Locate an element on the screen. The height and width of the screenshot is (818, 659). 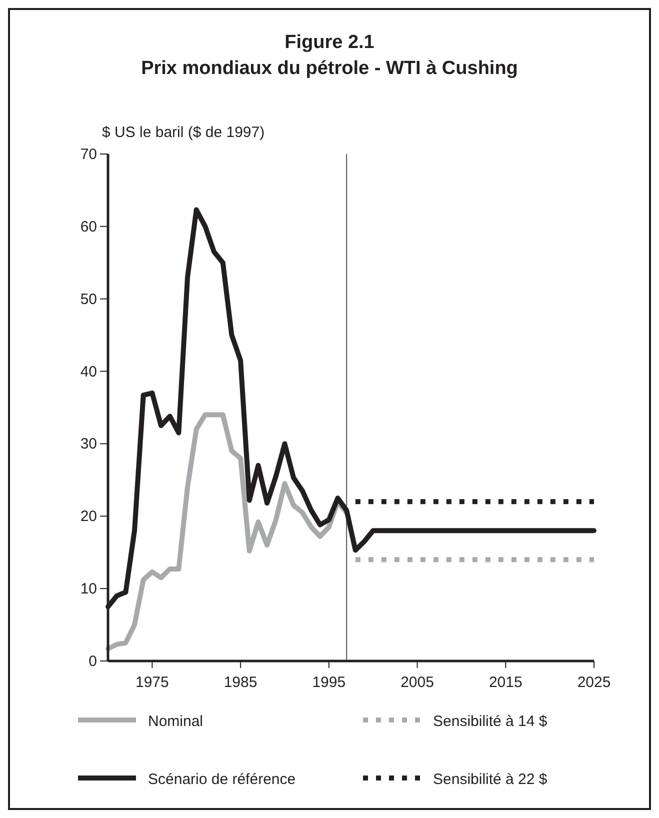
y-tick-label: 70 is located at coordinates (88, 154).